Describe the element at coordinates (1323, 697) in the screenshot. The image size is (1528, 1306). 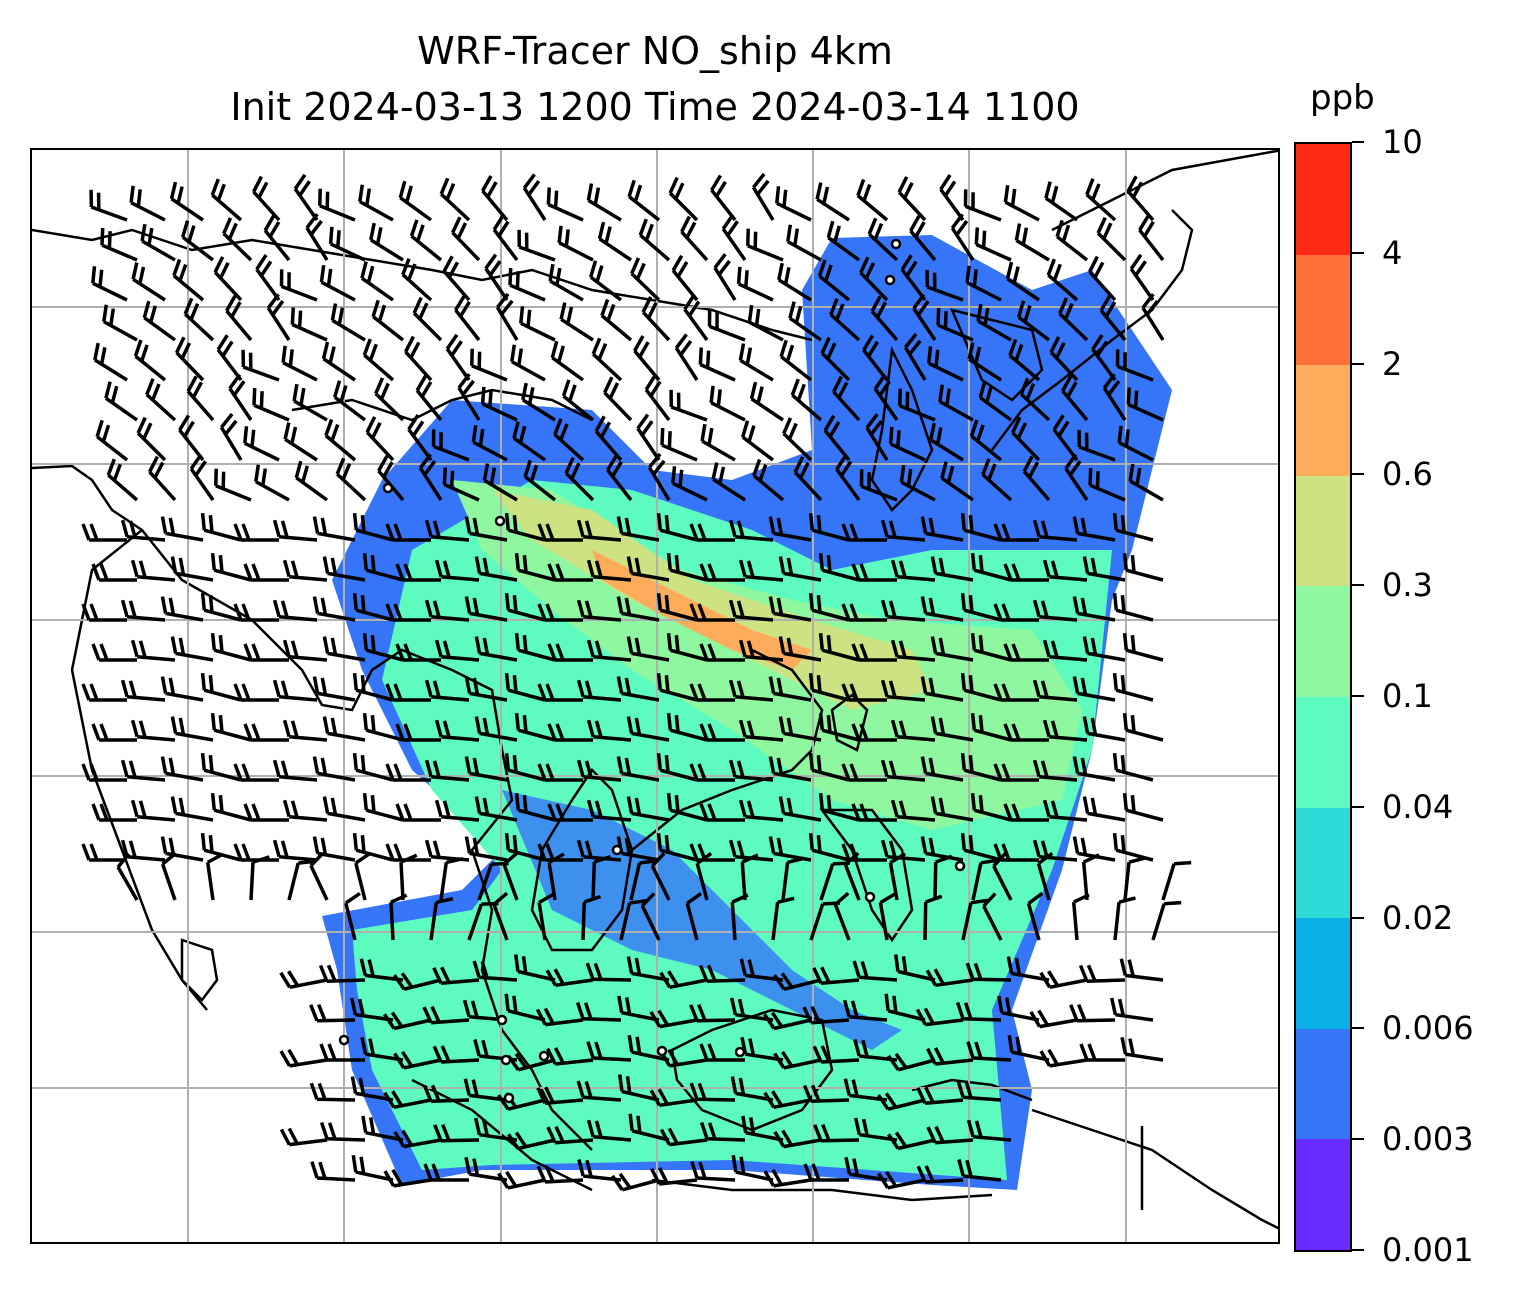
I see `colorbar` at that location.